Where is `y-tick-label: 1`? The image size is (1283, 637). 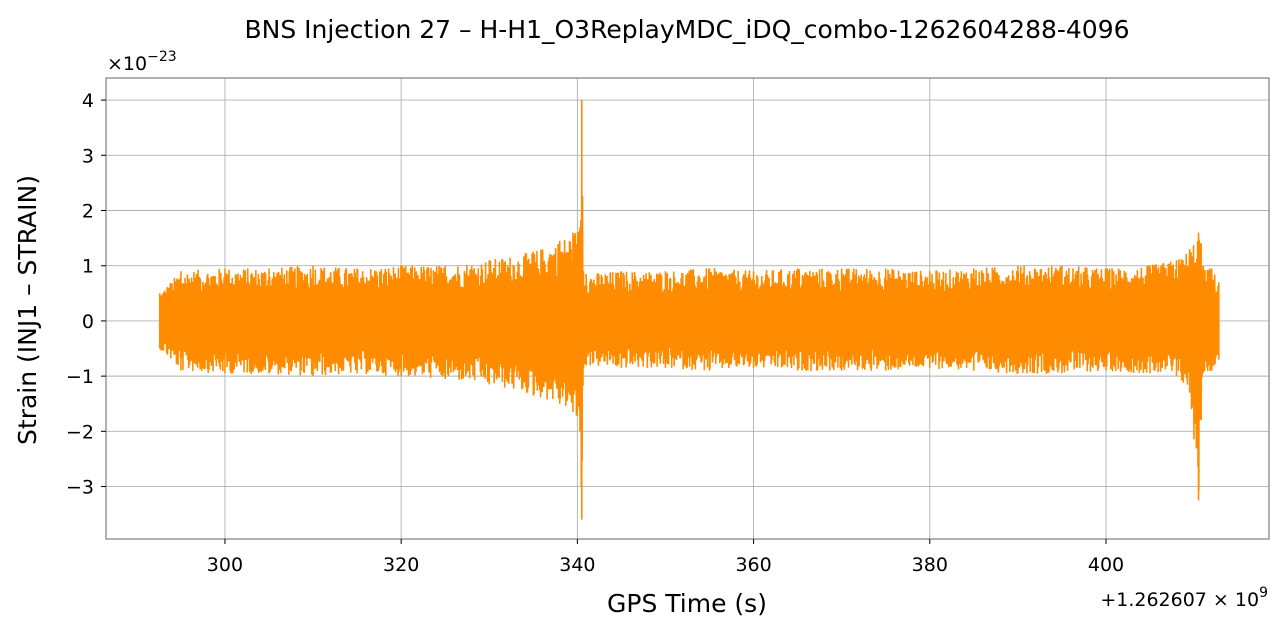
y-tick-label: 1 is located at coordinates (88, 267).